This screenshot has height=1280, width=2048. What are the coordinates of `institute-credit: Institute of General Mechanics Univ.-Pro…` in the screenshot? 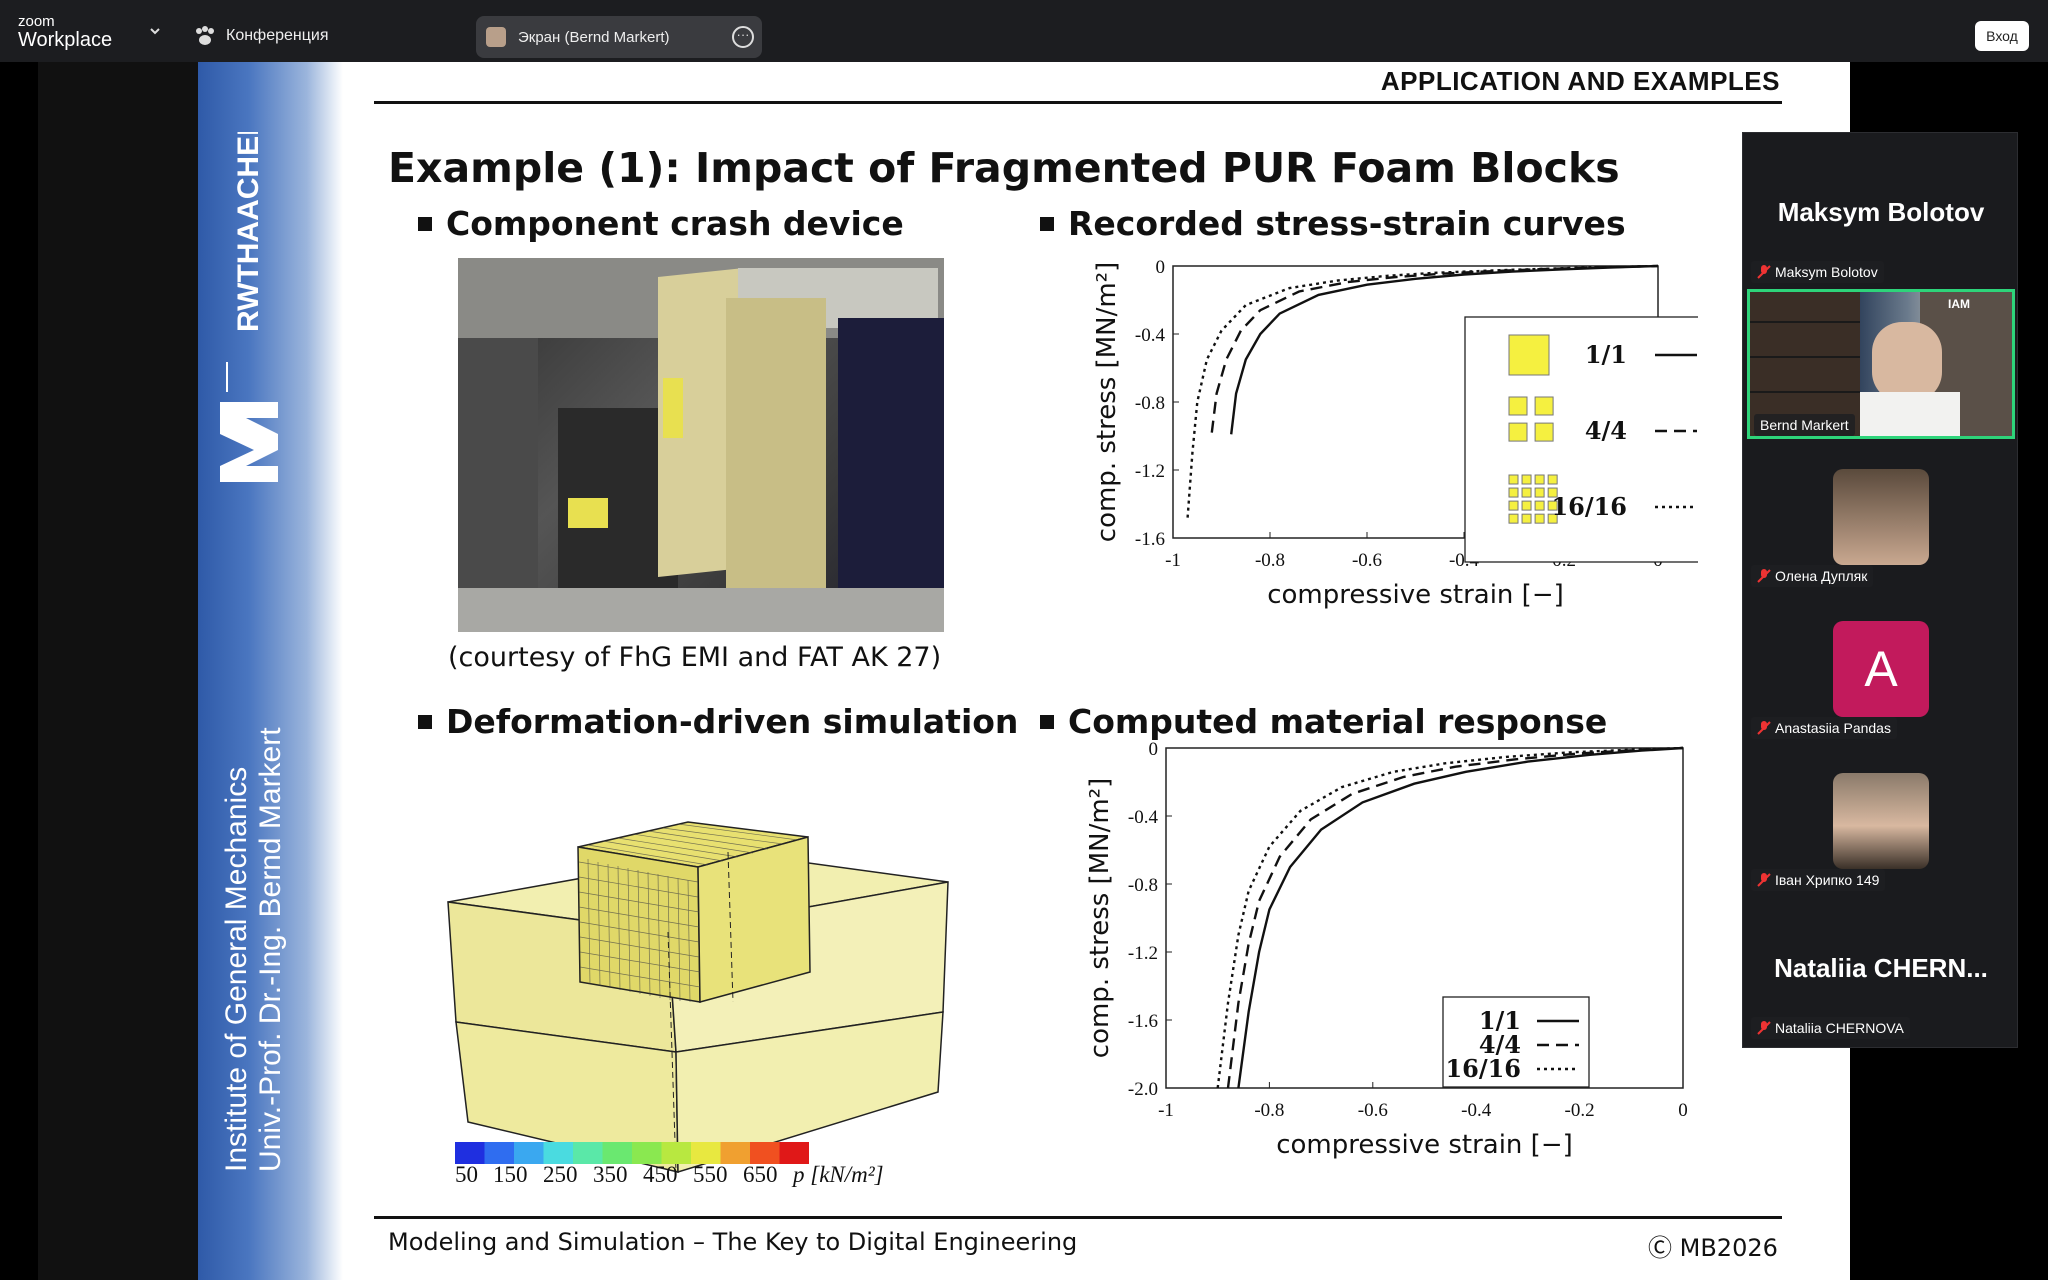 It's located at (254, 949).